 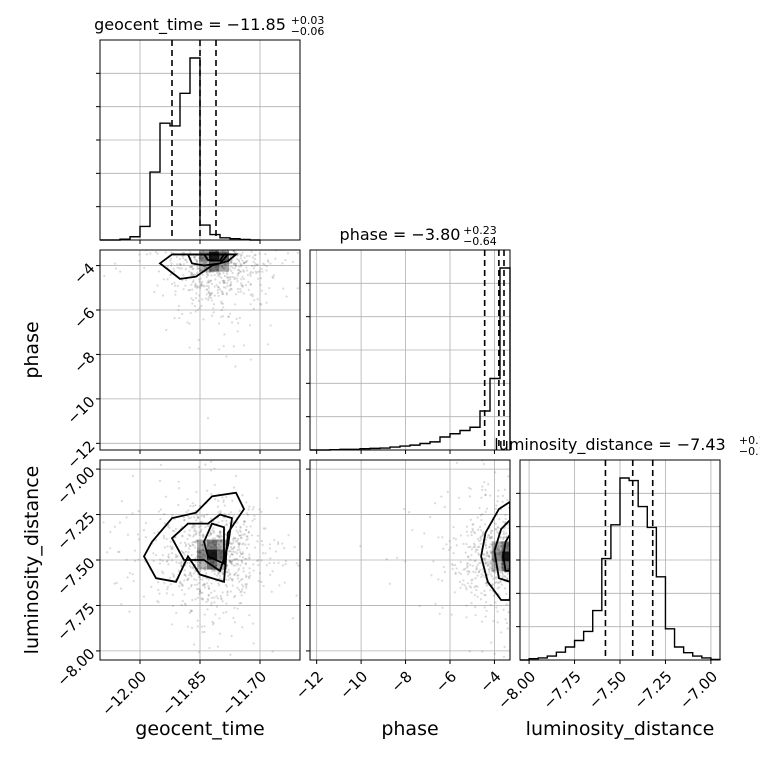 What do you see at coordinates (184, 694) in the screenshot?
I see `x-tick-label: −11.85` at bounding box center [184, 694].